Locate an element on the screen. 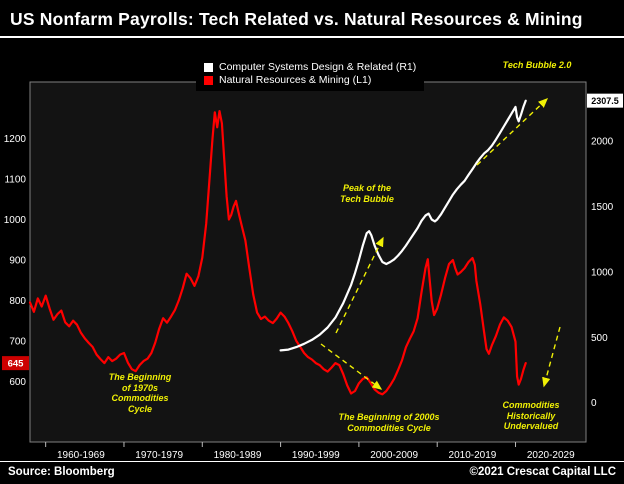  right-axis-value-marker-label: 2307.5 is located at coordinates (605, 101).